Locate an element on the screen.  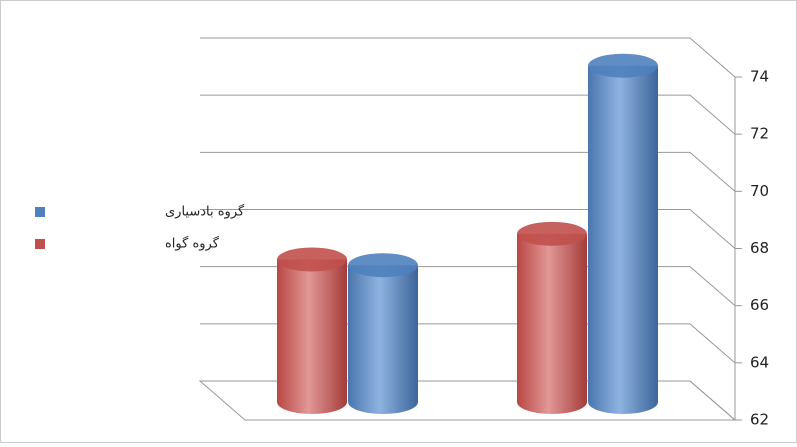
y-tick-label: 64 is located at coordinates (759, 362).